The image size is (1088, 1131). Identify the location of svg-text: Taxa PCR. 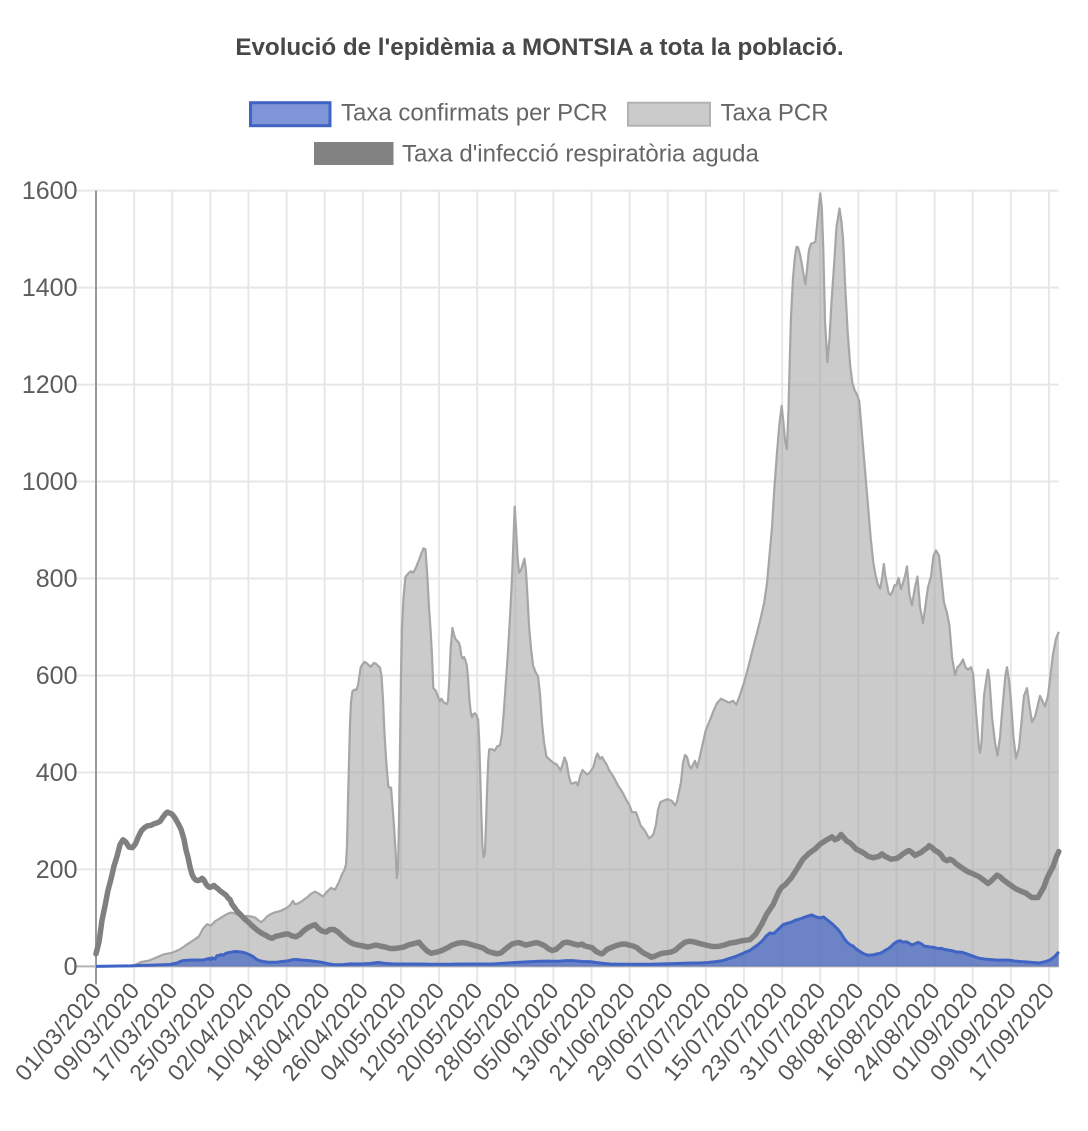
(775, 112).